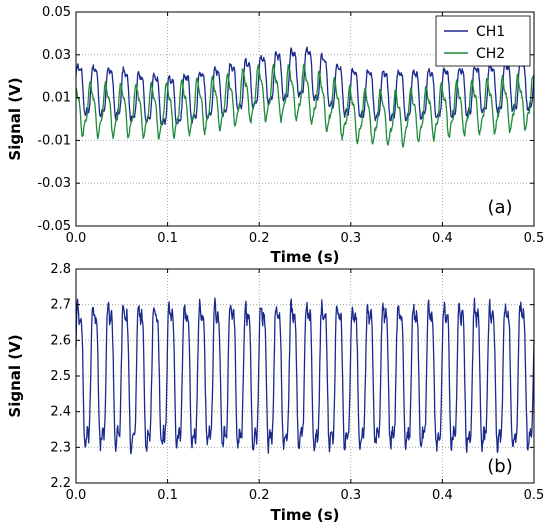  I want to click on y-axis-label-a: Signal (V), so click(15, 118).